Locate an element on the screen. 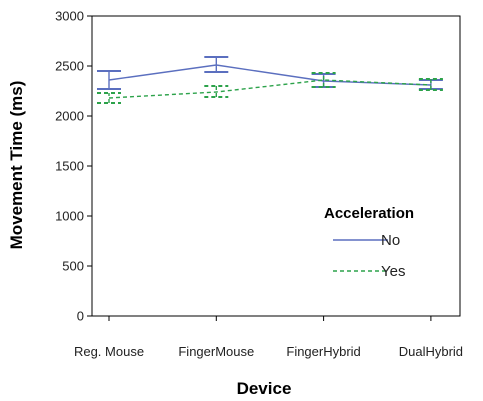 The width and height of the screenshot is (483, 401). series-no is located at coordinates (270, 73).